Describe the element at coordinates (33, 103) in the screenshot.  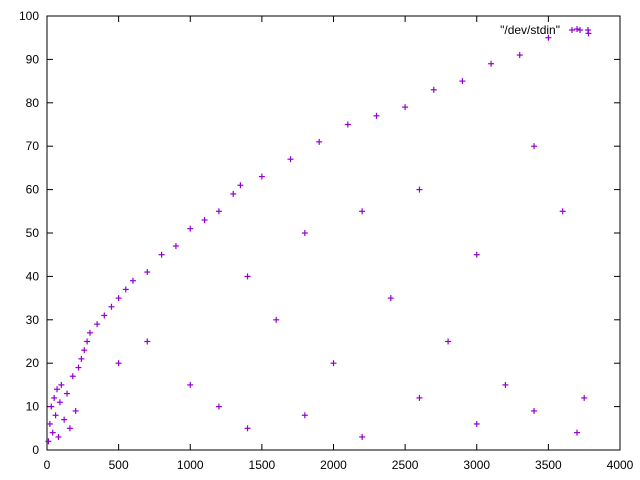
I see `y-tick-label: 80` at that location.